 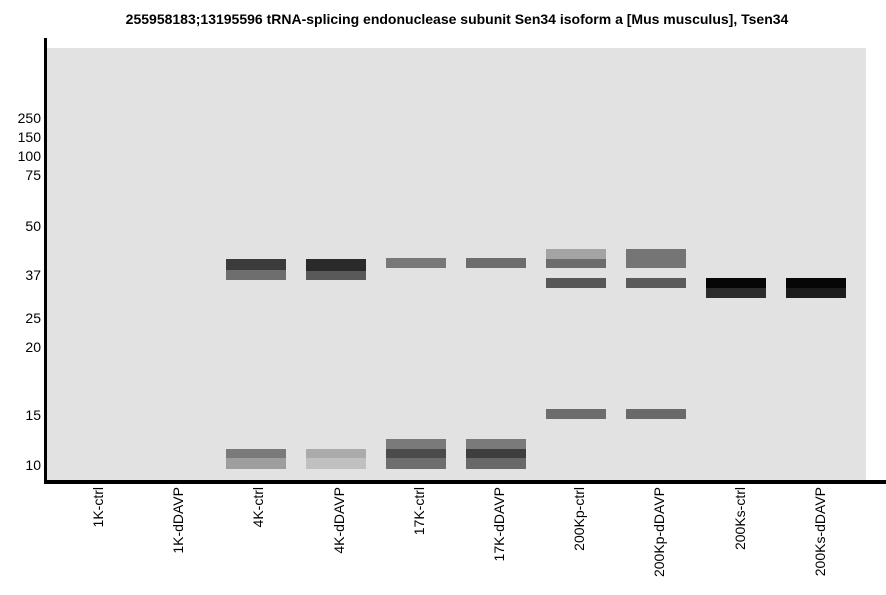 I want to click on mw-tick-label: 100, so click(x=29, y=156).